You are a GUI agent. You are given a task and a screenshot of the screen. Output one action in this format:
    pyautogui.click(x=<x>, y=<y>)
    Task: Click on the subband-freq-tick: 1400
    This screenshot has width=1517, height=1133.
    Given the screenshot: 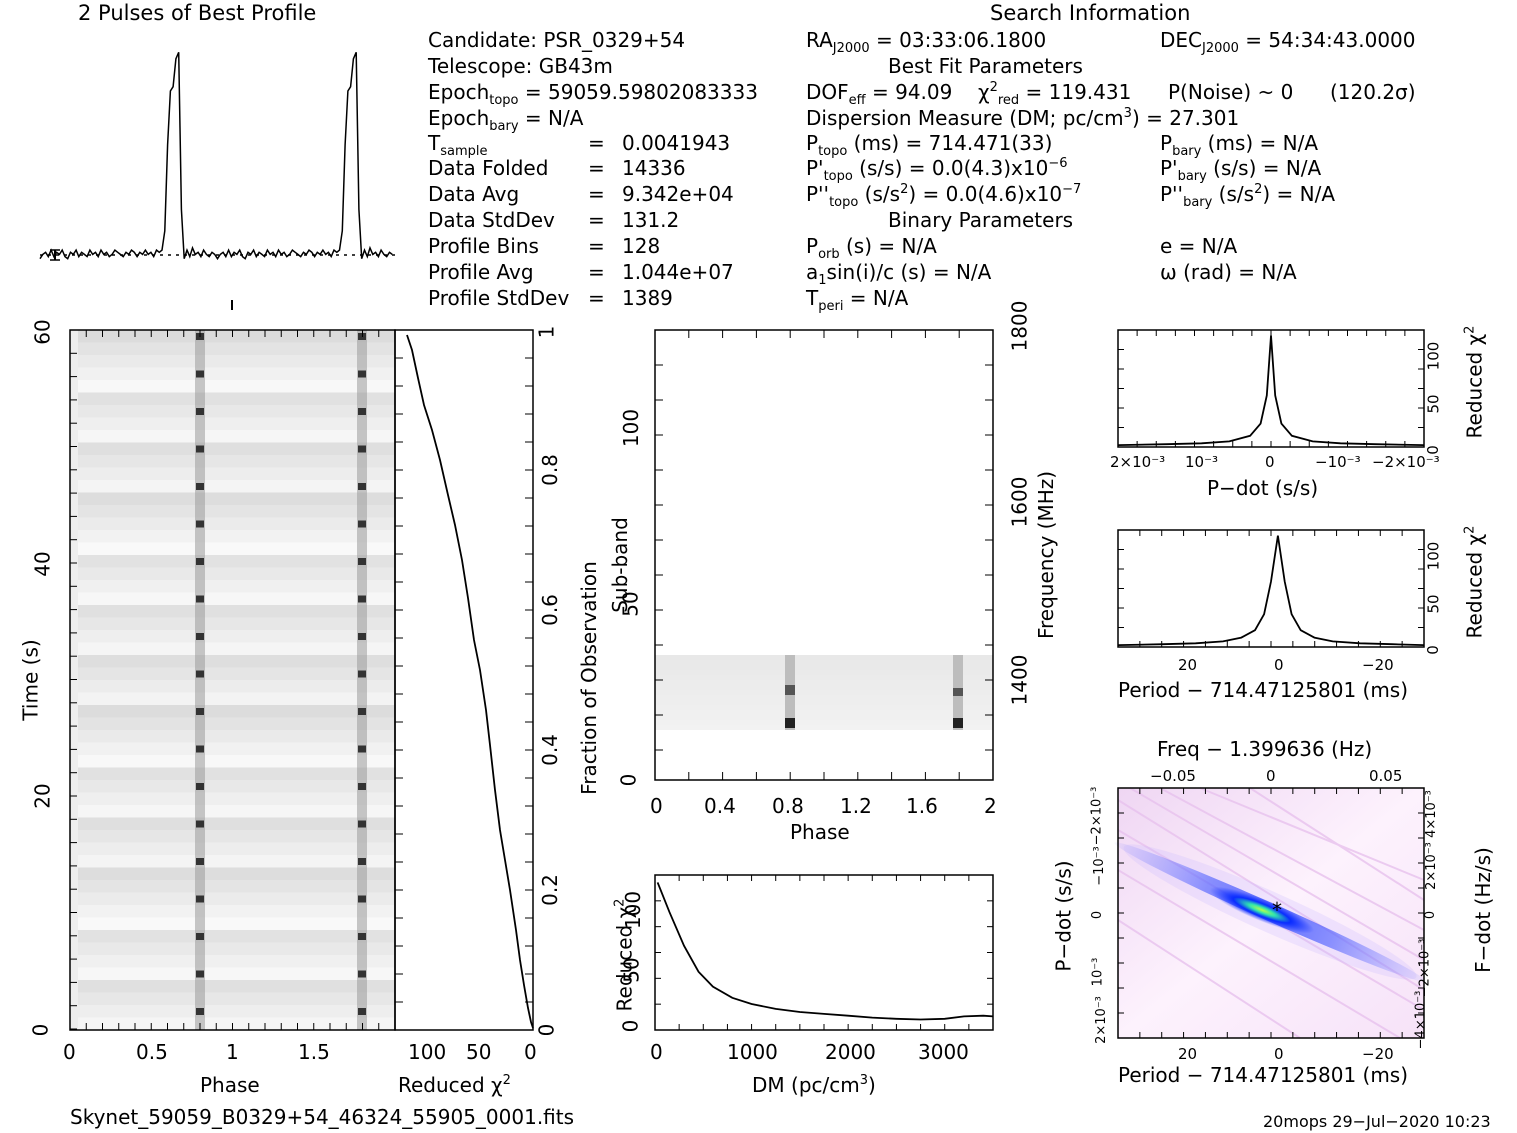 What is the action you would take?
    pyautogui.click(x=1019, y=680)
    